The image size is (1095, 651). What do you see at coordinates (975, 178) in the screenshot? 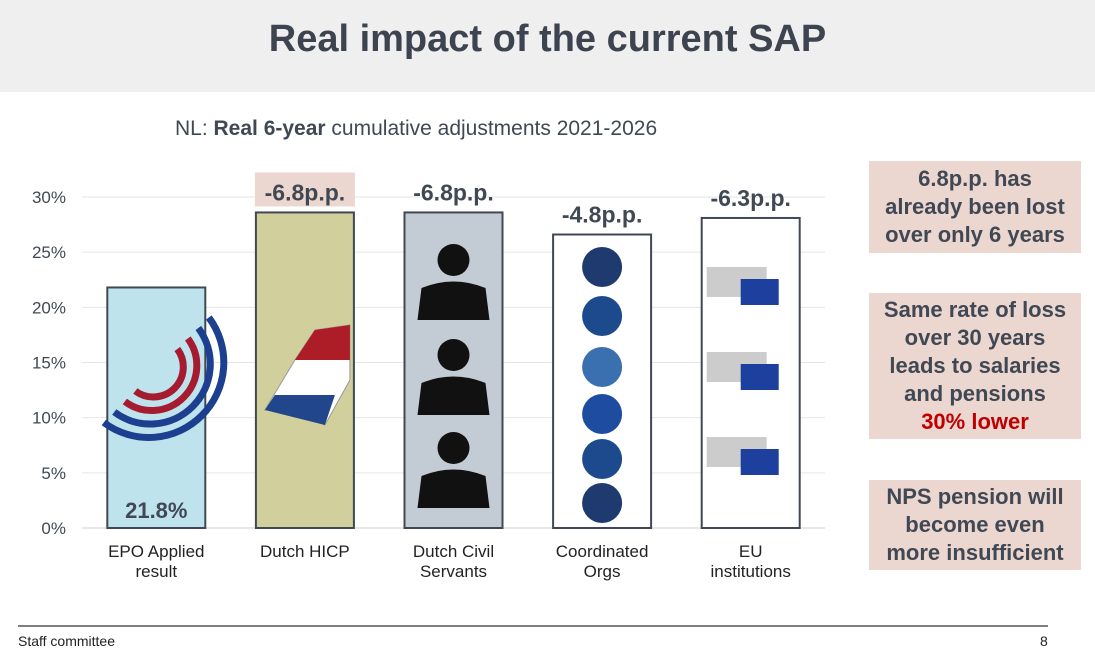
I see `box-line: 6.8p.p. has` at bounding box center [975, 178].